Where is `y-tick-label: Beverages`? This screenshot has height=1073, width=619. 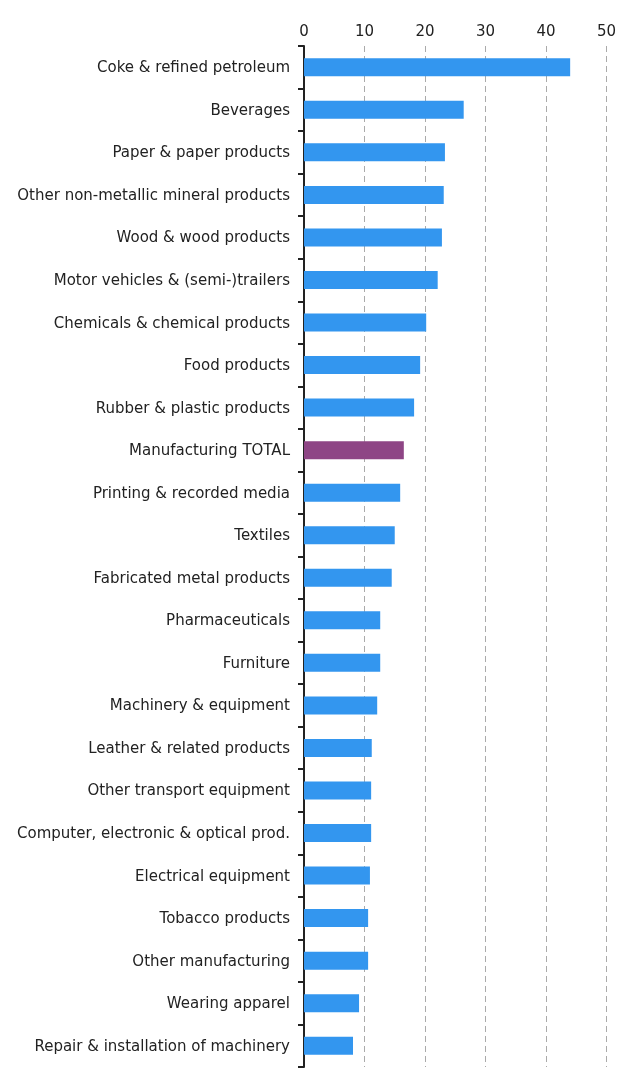 y-tick-label: Beverages is located at coordinates (250, 109).